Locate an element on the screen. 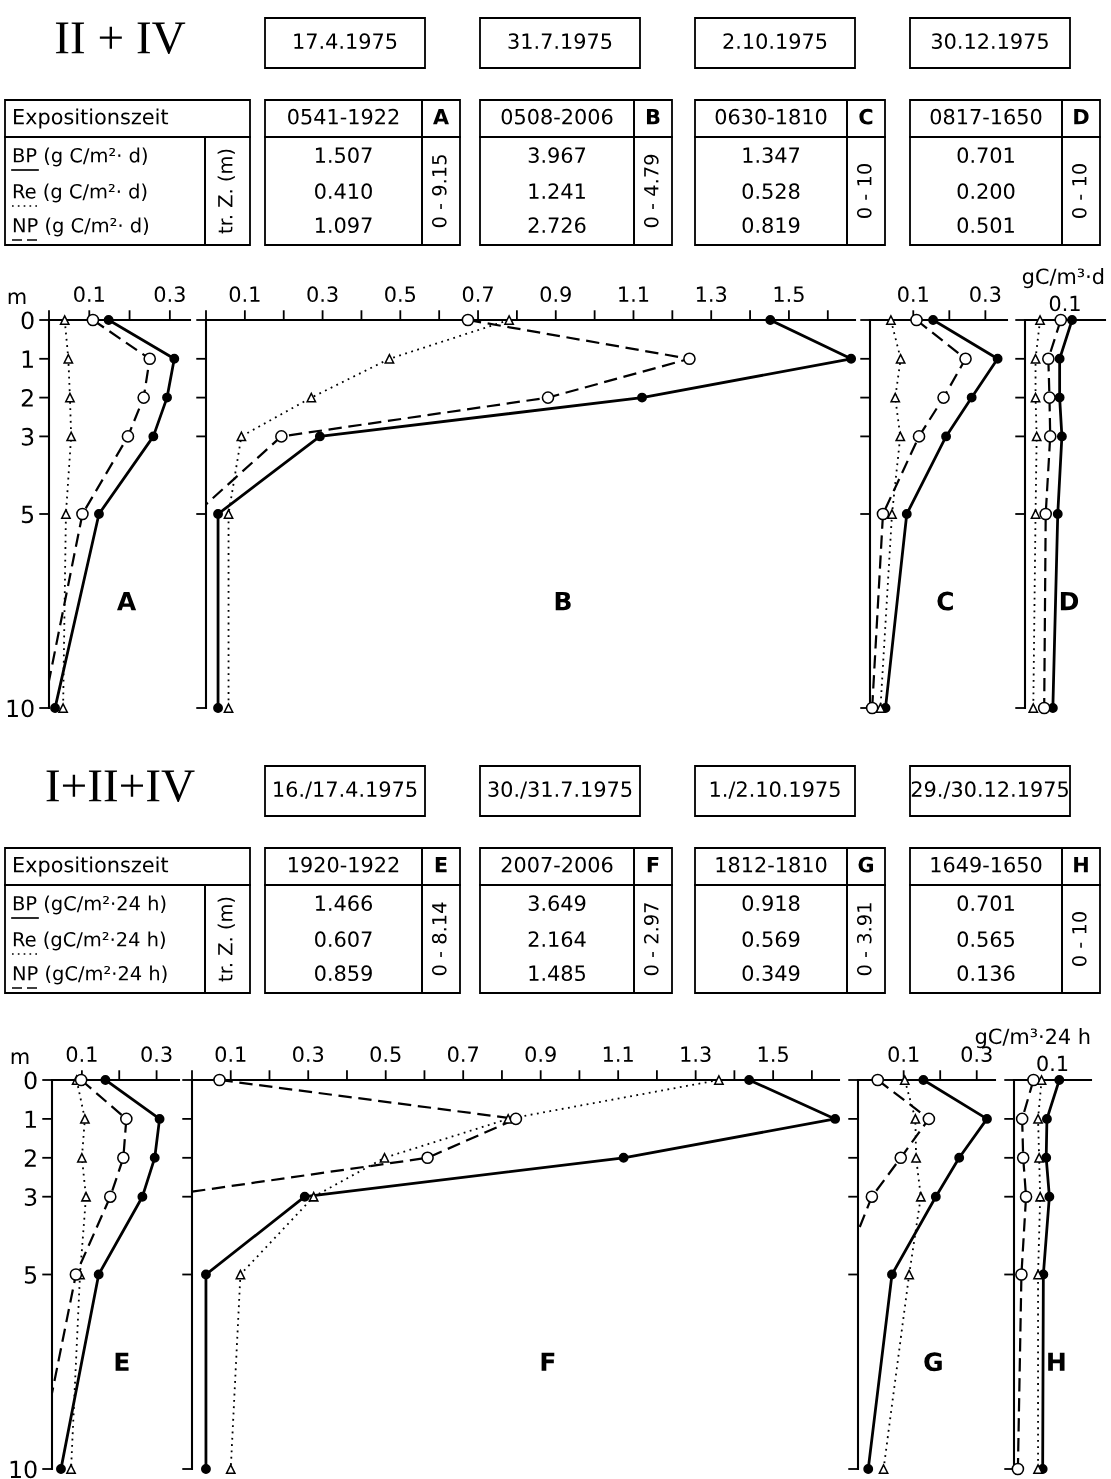 The height and width of the screenshot is (1479, 1111). text: E is located at coordinates (441, 865).